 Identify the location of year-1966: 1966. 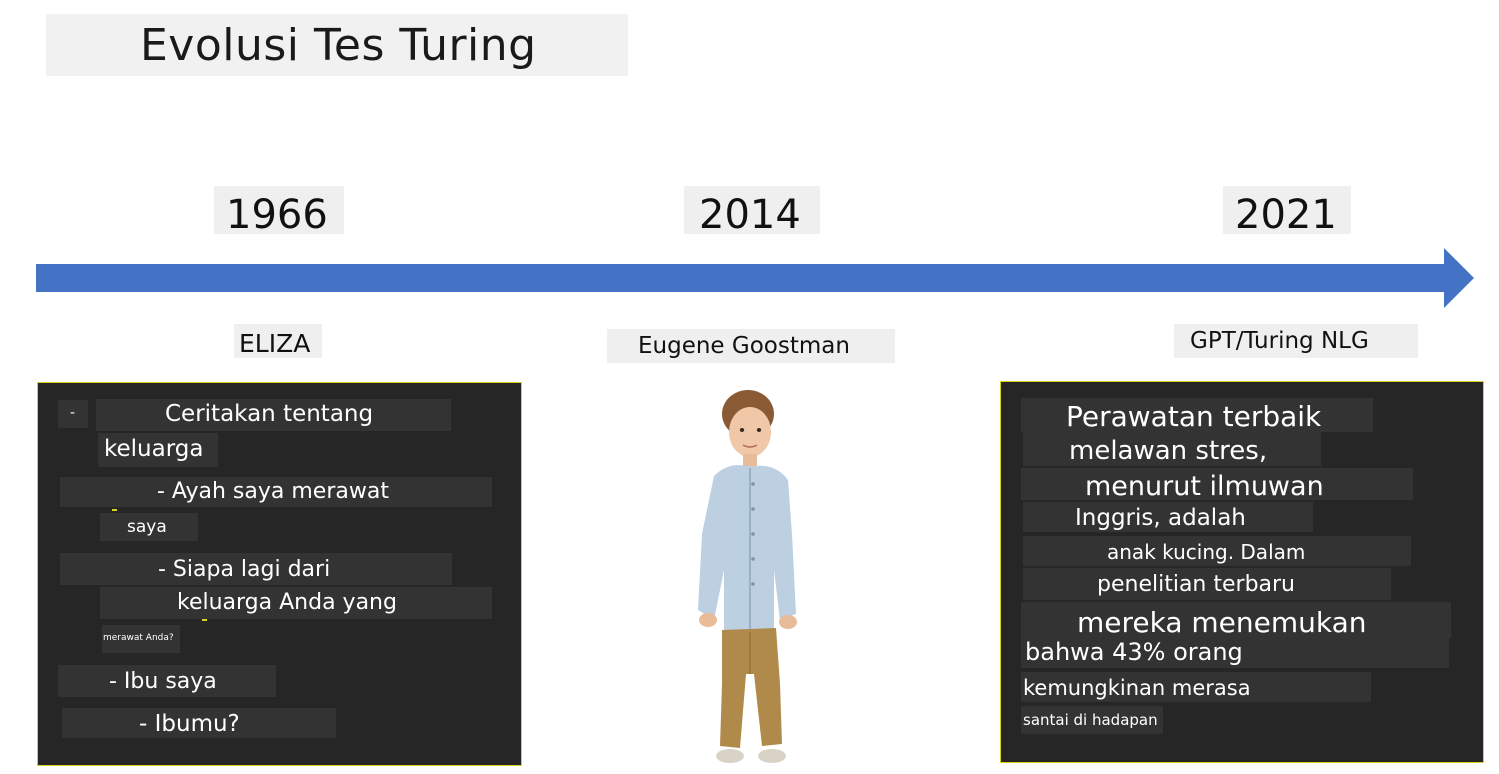
(277, 215).